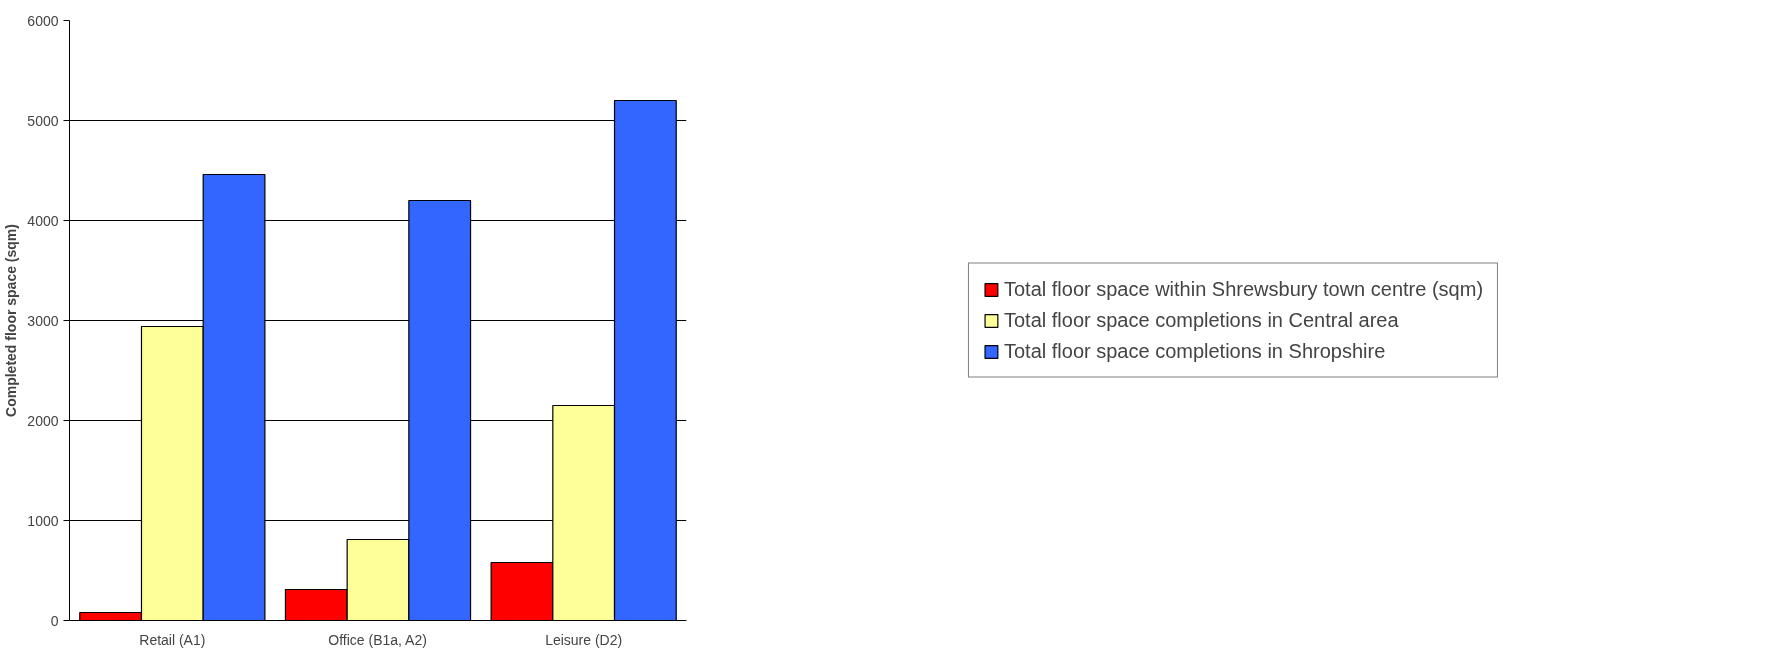 The width and height of the screenshot is (1785, 657). What do you see at coordinates (1243, 289) in the screenshot?
I see `legend-label: Total floor space within Shrewsbury town centre (sqm)` at bounding box center [1243, 289].